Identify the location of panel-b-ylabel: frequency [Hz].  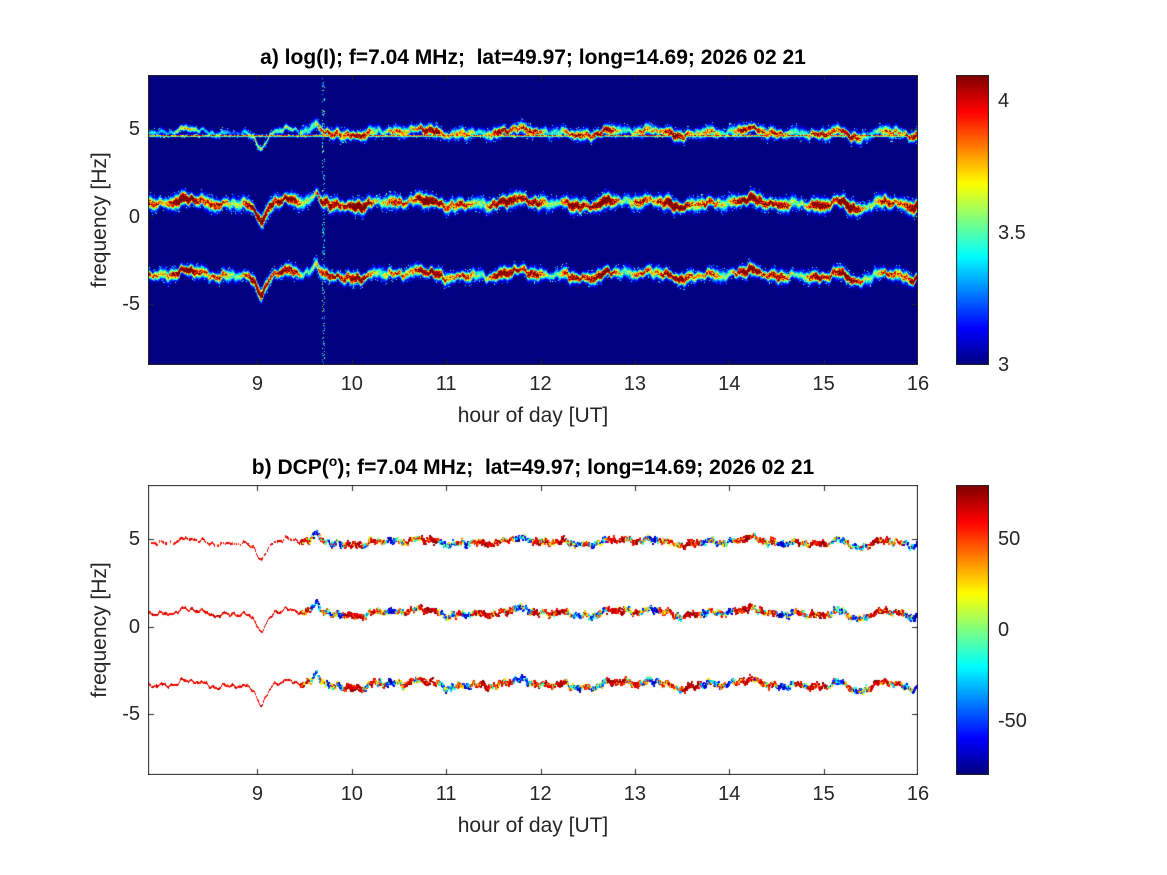
(99, 630).